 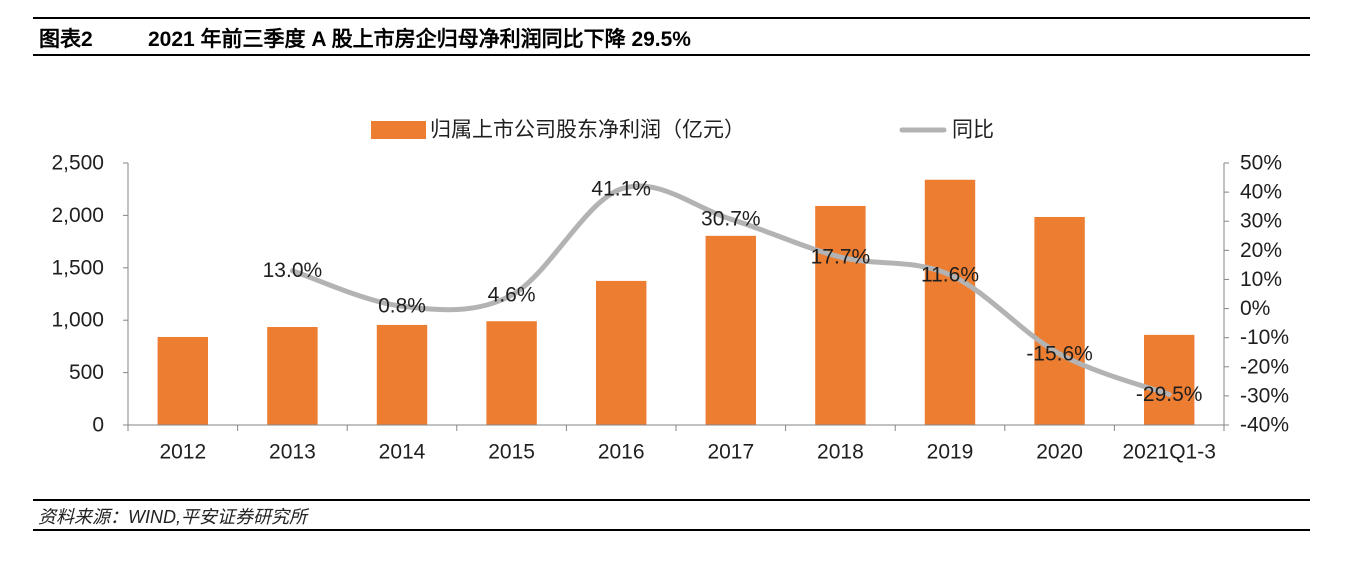 I want to click on y-left-tick-label-0: 0, so click(x=98, y=425).